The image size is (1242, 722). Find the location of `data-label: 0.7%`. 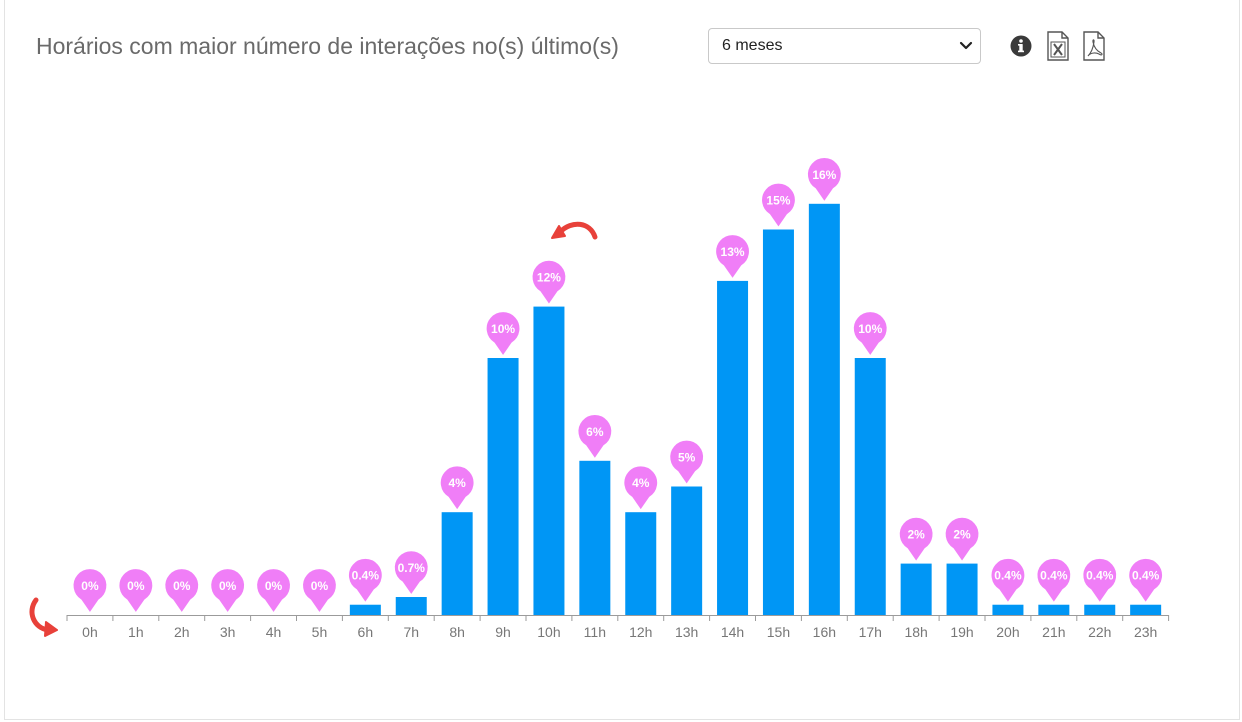

data-label: 0.7% is located at coordinates (412, 568).